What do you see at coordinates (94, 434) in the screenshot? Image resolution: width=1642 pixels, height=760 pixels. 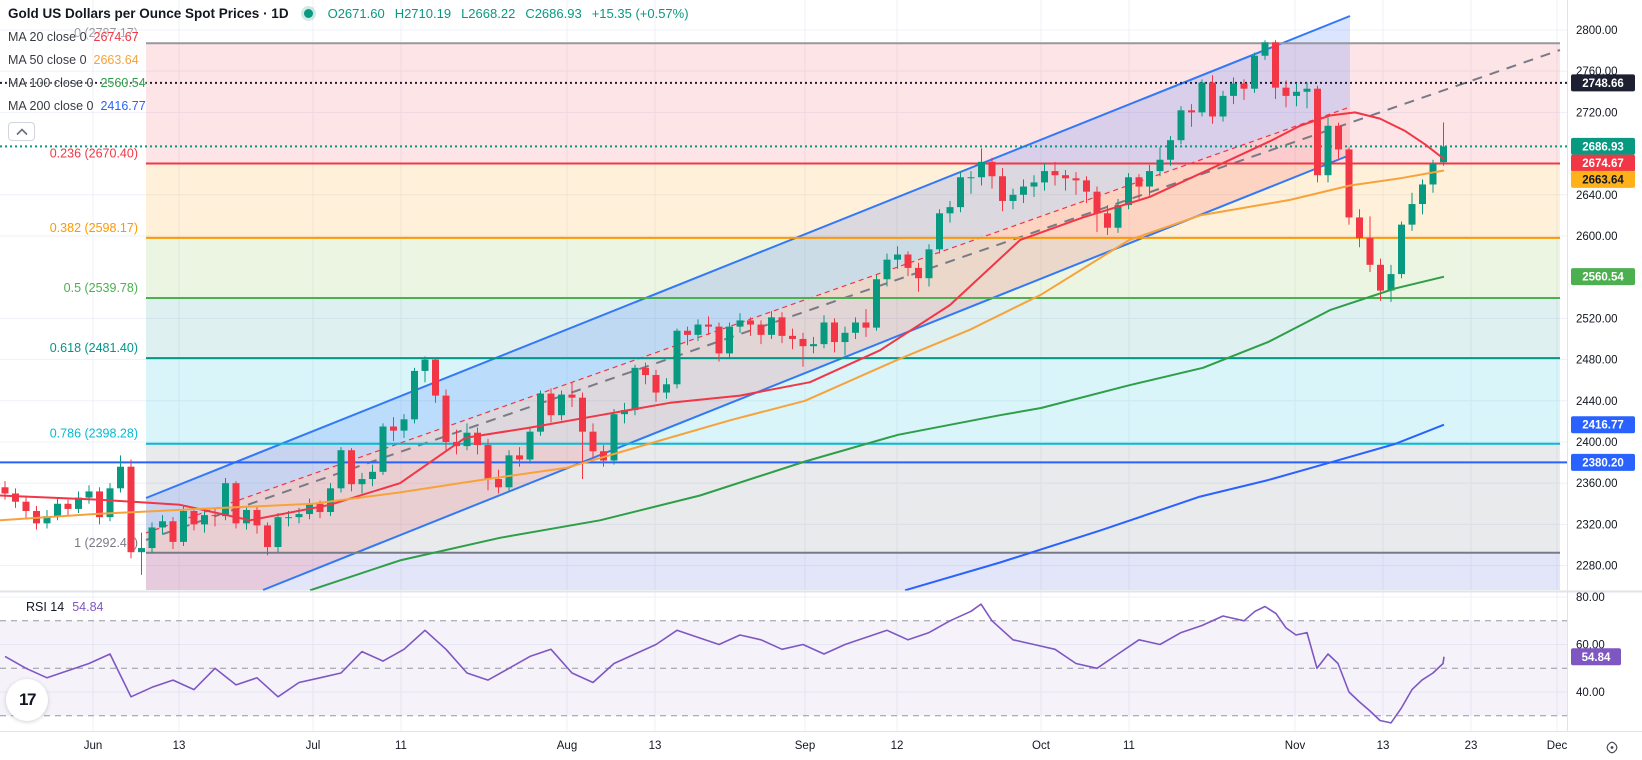 I see `fib-level-label: 0.786 (2398.28)` at bounding box center [94, 434].